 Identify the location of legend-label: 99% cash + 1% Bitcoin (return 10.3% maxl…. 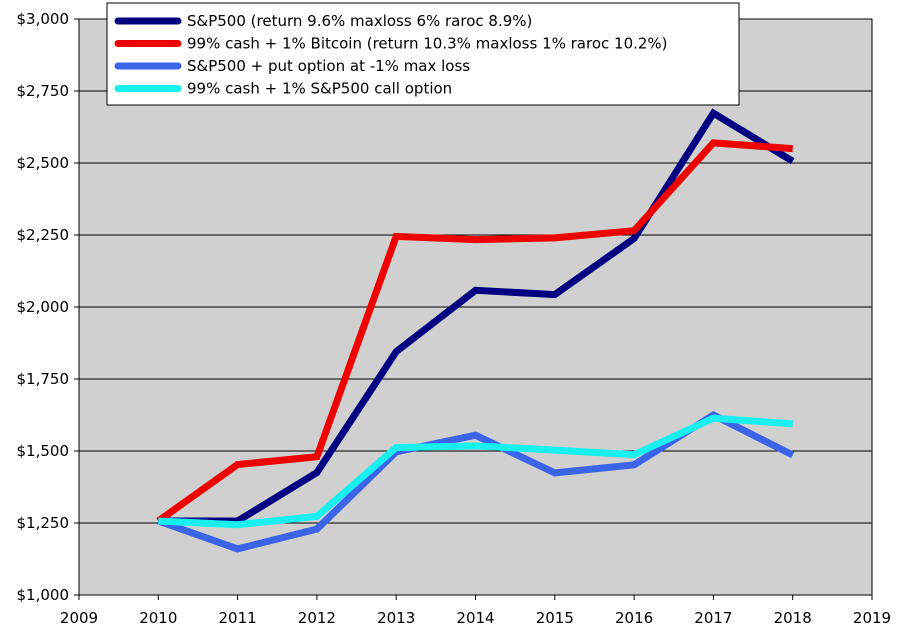
(427, 44).